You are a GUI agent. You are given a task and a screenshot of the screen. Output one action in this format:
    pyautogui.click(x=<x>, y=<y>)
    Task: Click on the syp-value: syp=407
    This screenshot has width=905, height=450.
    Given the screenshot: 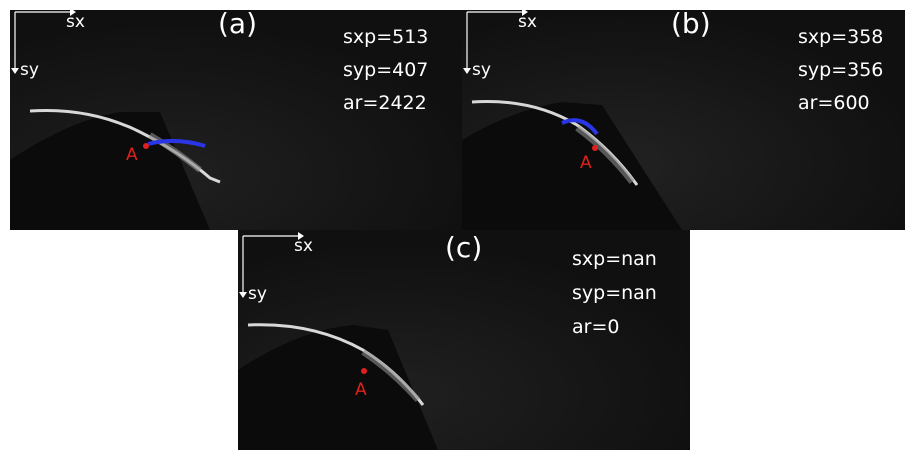 What is the action you would take?
    pyautogui.click(x=386, y=70)
    